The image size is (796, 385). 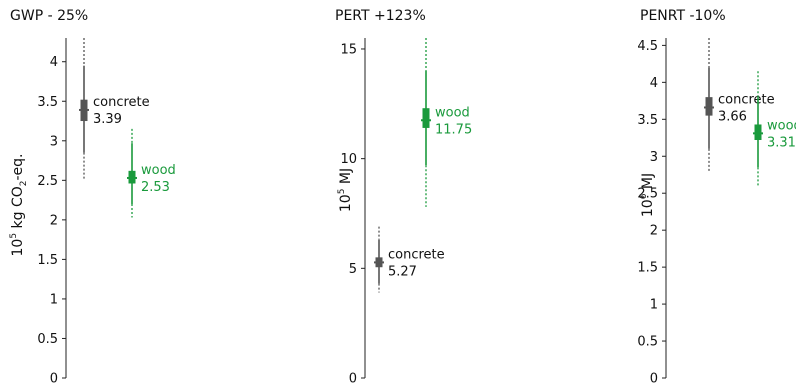 What do you see at coordinates (380, 16) in the screenshot?
I see `panel-title: PERT +123%` at bounding box center [380, 16].